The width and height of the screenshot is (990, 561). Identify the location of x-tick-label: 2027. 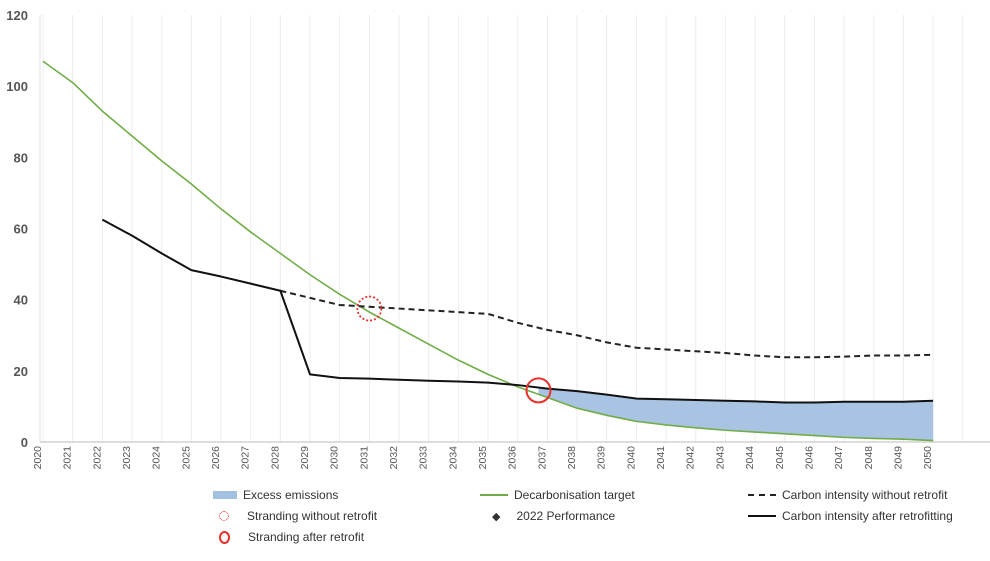
(246, 458).